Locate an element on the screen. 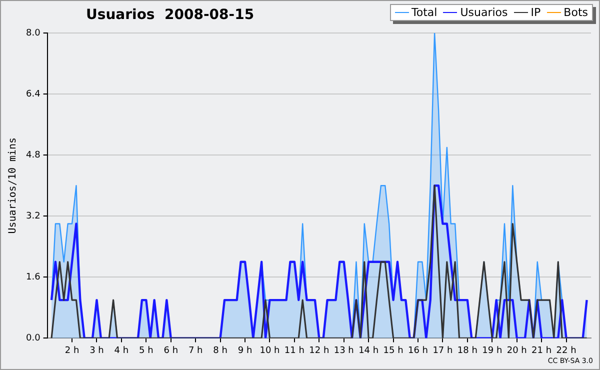 The image size is (600, 370). x-tick-label: 12 h is located at coordinates (319, 351).